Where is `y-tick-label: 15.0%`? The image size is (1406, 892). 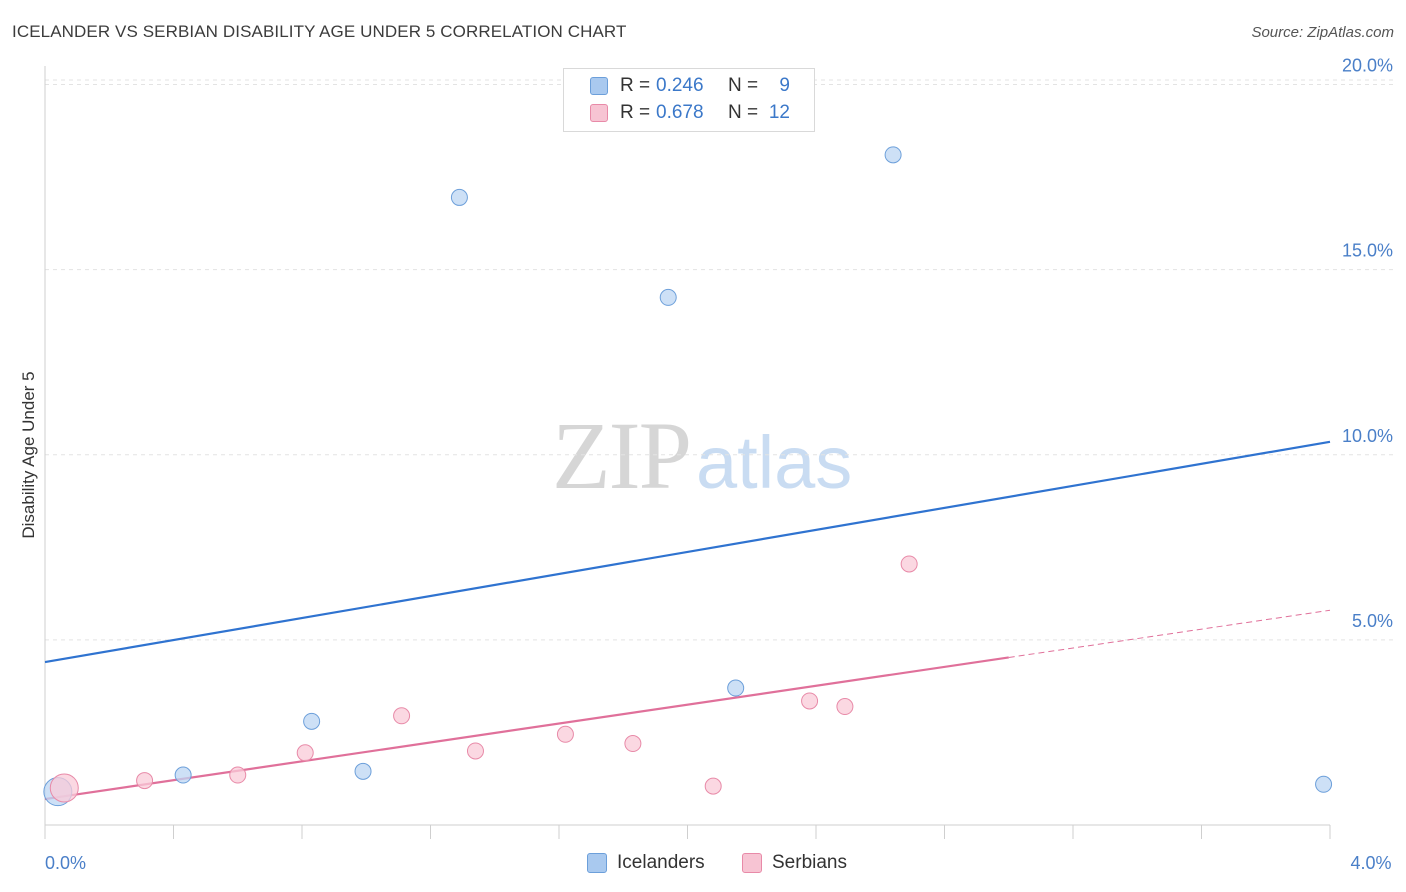 y-tick-label: 15.0% is located at coordinates (1367, 251).